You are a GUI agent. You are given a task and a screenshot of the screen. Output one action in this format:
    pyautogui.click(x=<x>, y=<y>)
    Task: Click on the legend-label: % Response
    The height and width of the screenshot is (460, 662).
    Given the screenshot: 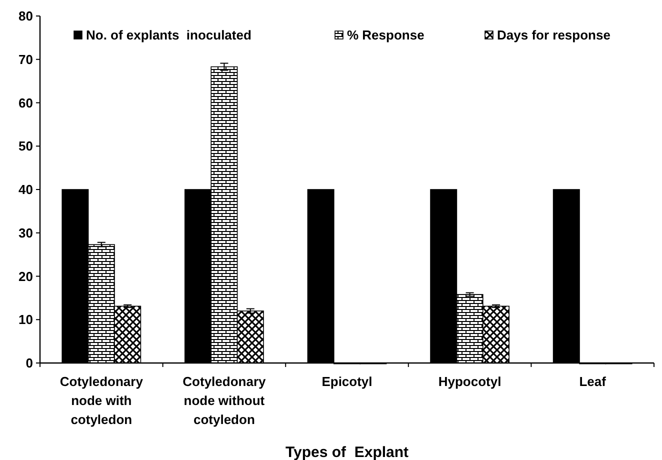 What is the action you would take?
    pyautogui.click(x=385, y=35)
    